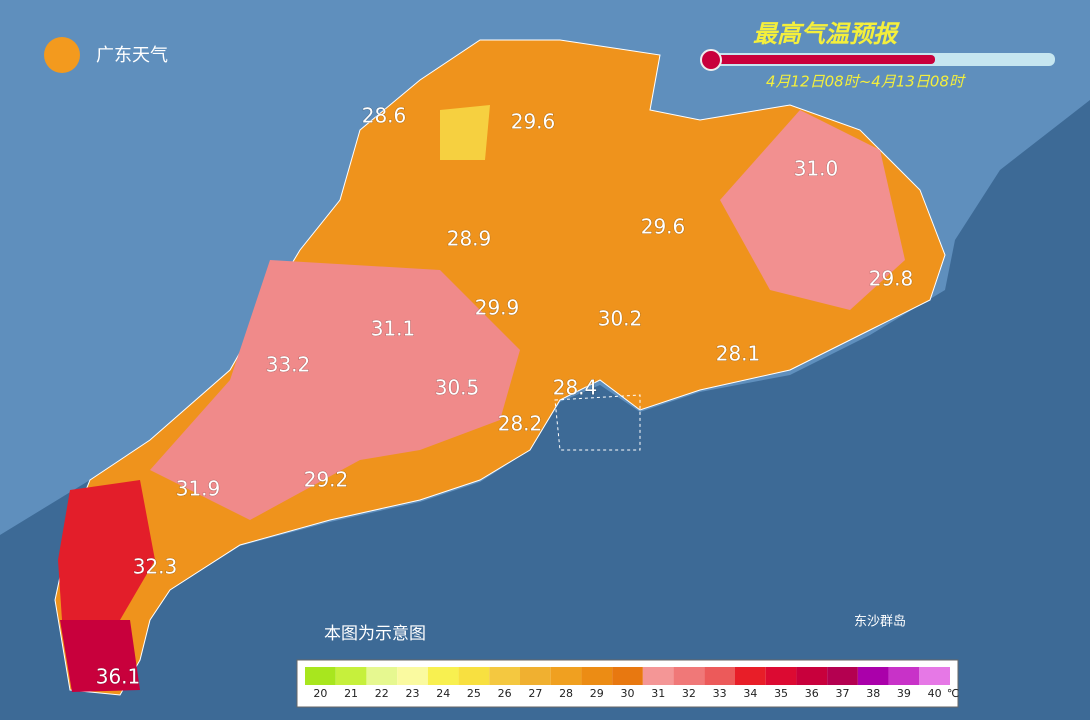  Describe the element at coordinates (575, 388) in the screenshot. I see `temp-label: 28.4` at that location.